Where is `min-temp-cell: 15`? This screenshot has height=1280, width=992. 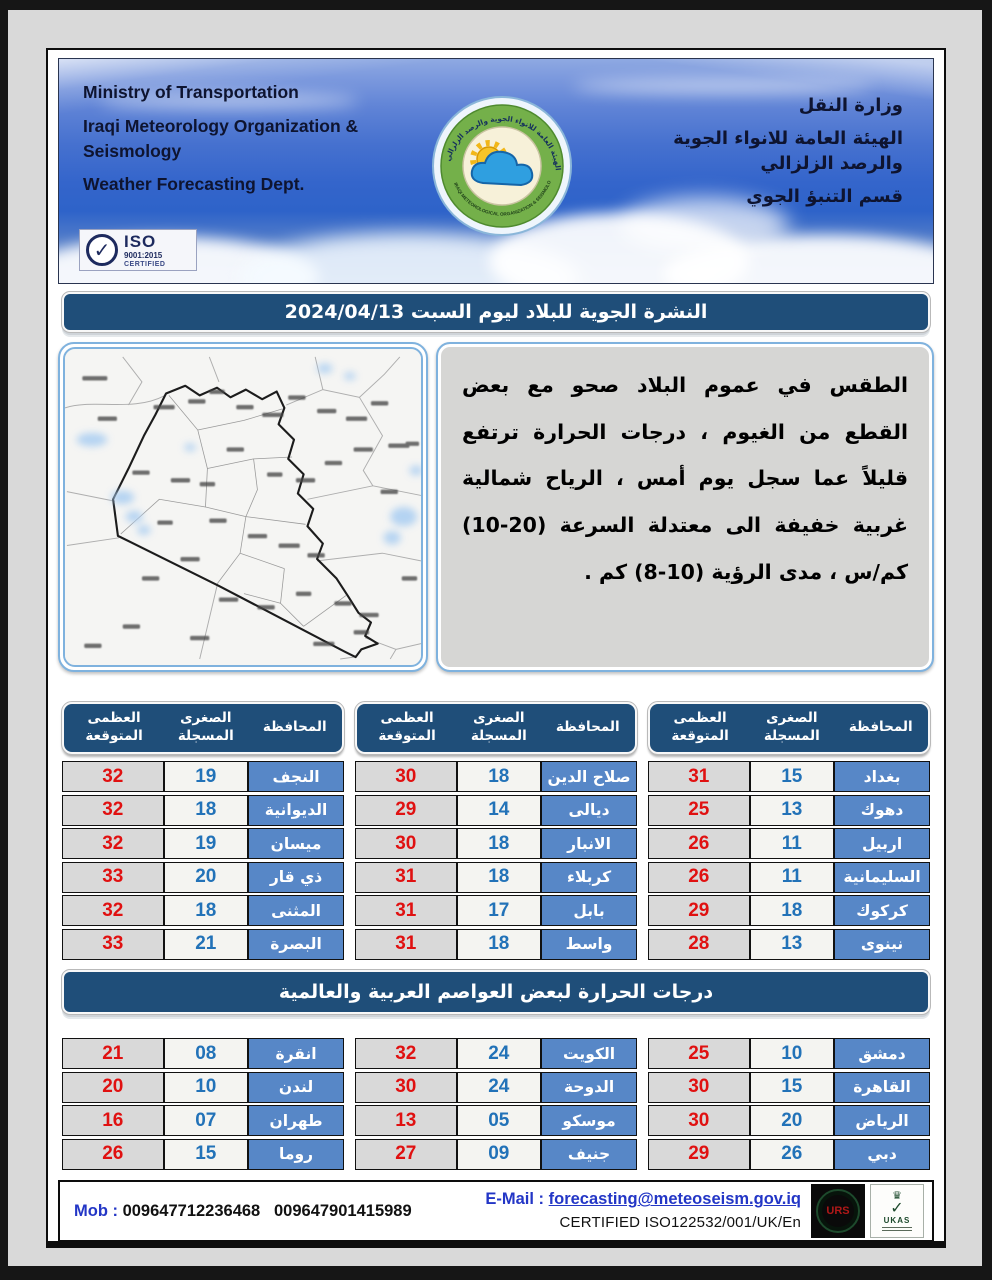 min-temp-cell: 15 is located at coordinates (792, 776).